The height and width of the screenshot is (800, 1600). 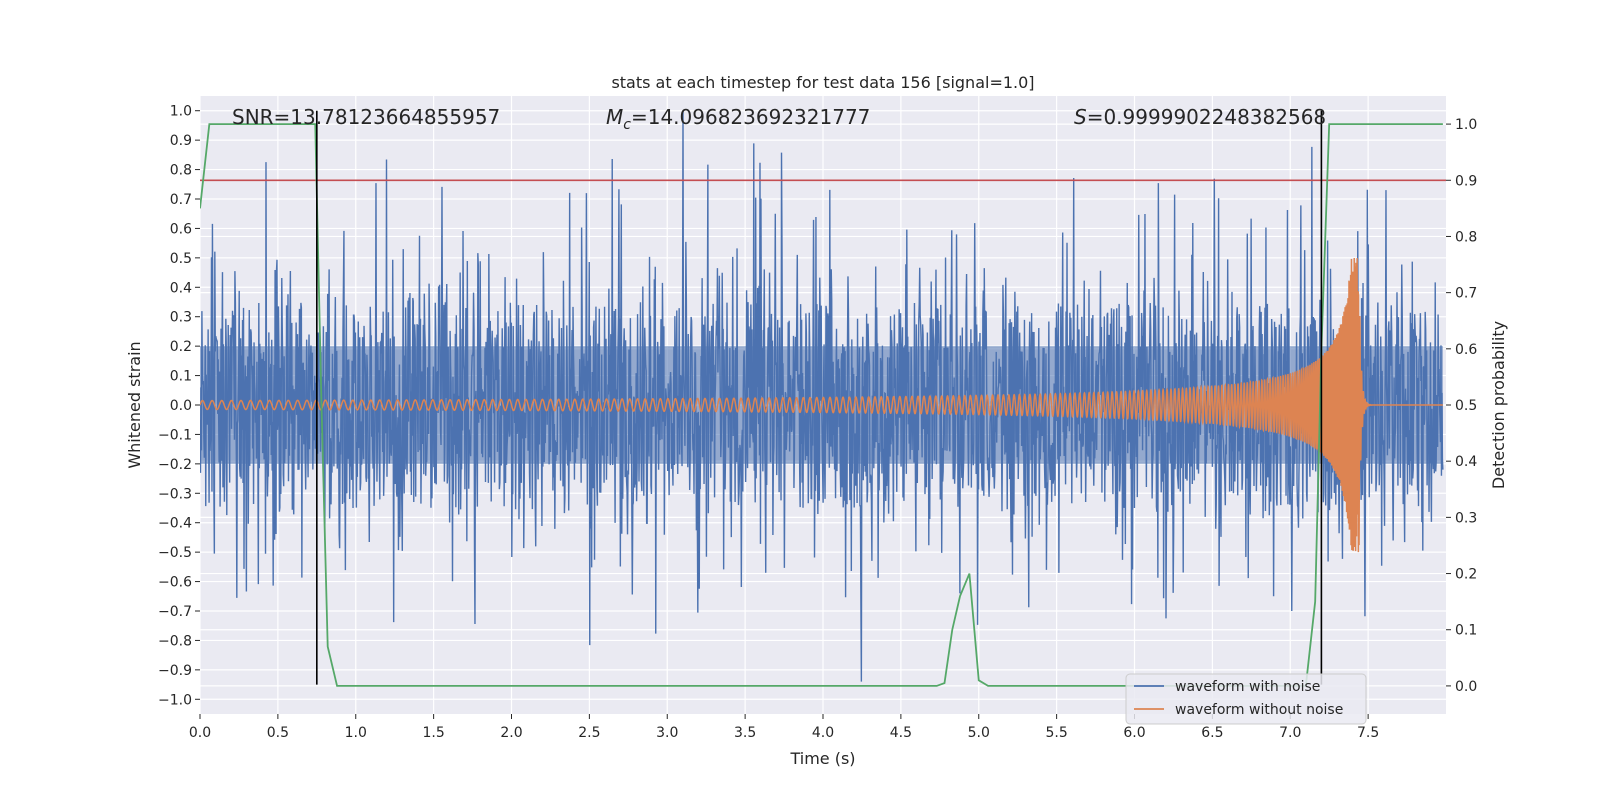 I want to click on x-tick-label: 4.0, so click(x=823, y=733).